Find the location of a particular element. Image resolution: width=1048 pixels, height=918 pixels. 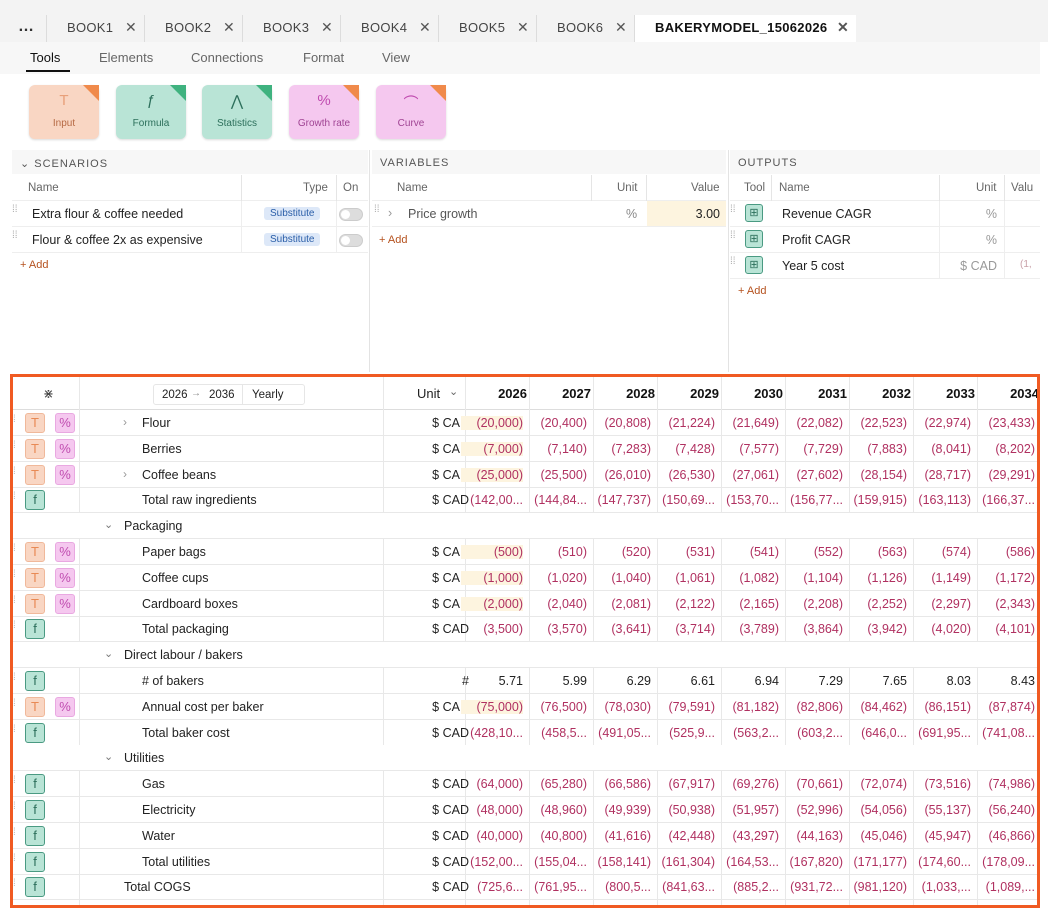

curve-tool: ⌒ Curve is located at coordinates (411, 112).